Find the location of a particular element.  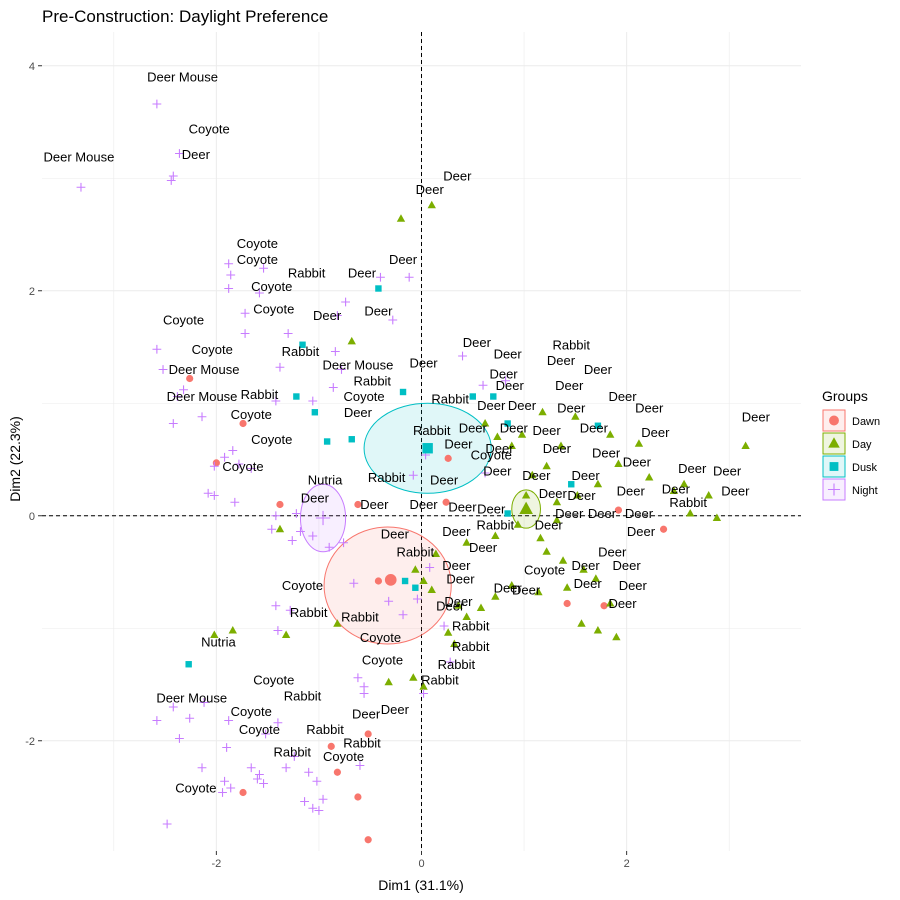

point-label: Deer Mouse is located at coordinates (79, 156).